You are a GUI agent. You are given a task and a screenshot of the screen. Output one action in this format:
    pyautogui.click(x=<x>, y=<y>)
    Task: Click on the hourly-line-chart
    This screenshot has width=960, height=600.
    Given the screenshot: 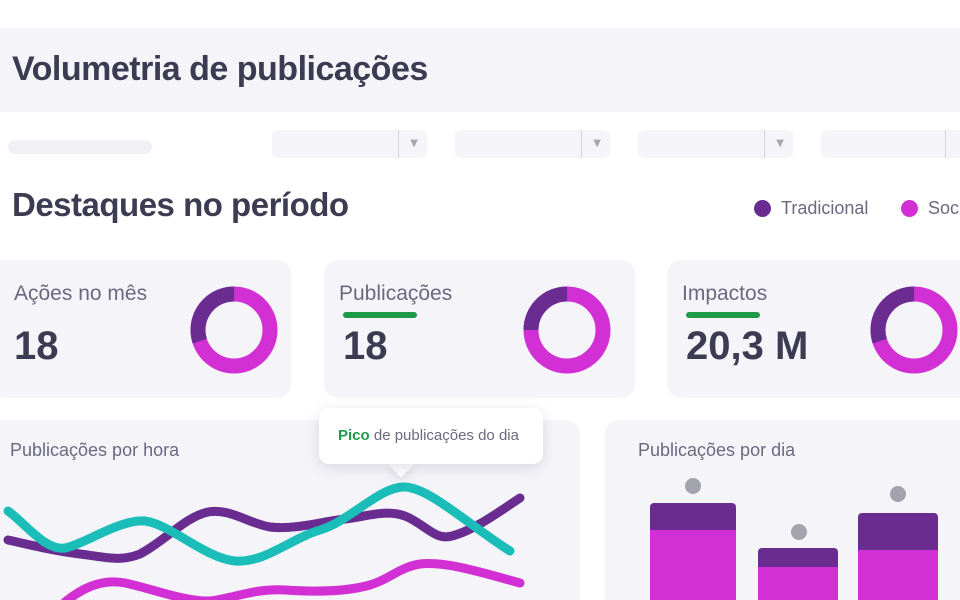 What is the action you would take?
    pyautogui.click(x=264, y=541)
    